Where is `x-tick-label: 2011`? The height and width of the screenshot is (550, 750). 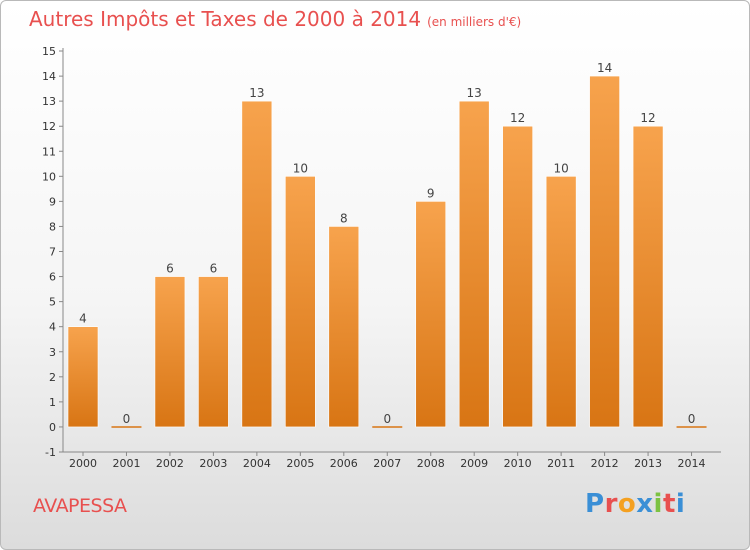
x-tick-label: 2011 is located at coordinates (561, 463).